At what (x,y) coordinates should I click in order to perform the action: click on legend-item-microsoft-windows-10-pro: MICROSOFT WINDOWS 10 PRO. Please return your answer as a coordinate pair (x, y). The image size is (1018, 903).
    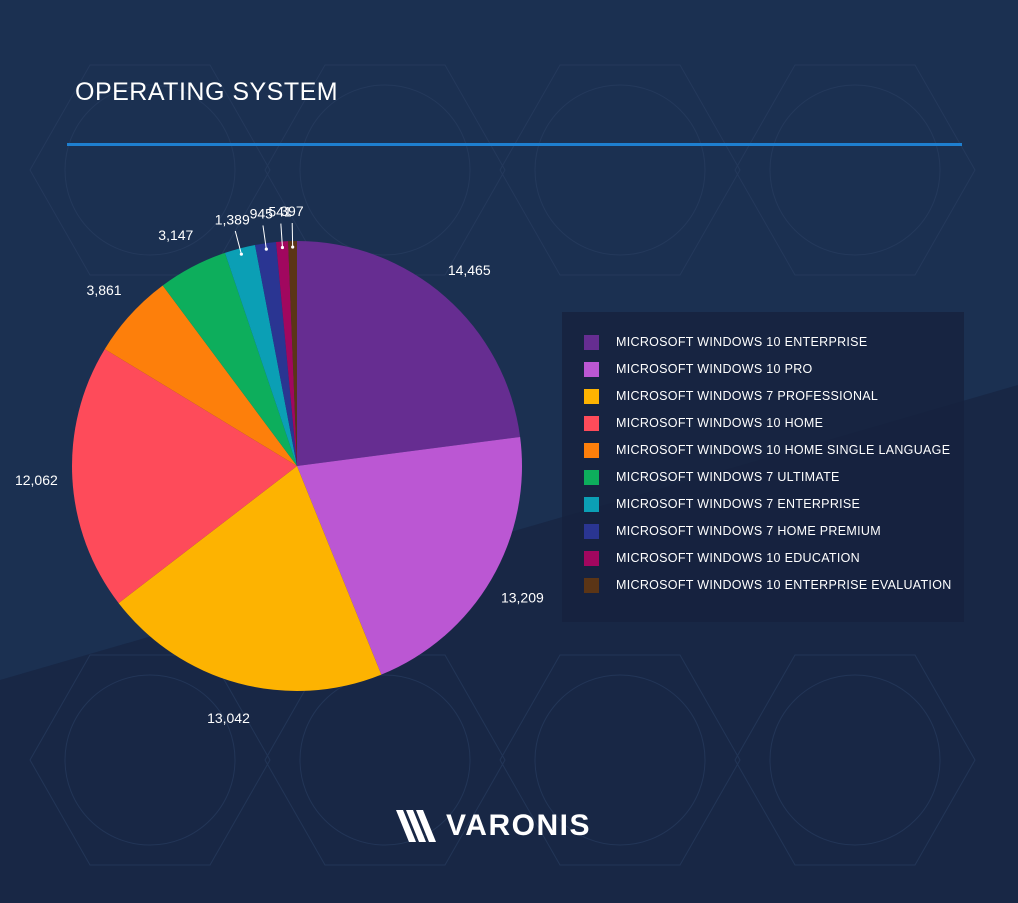
    Looking at the image, I should click on (698, 369).